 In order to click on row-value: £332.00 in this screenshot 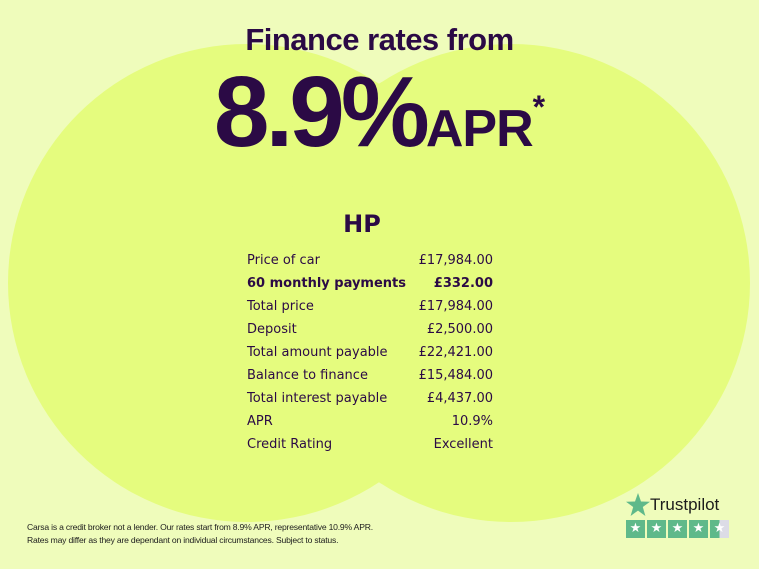, I will do `click(463, 283)`.